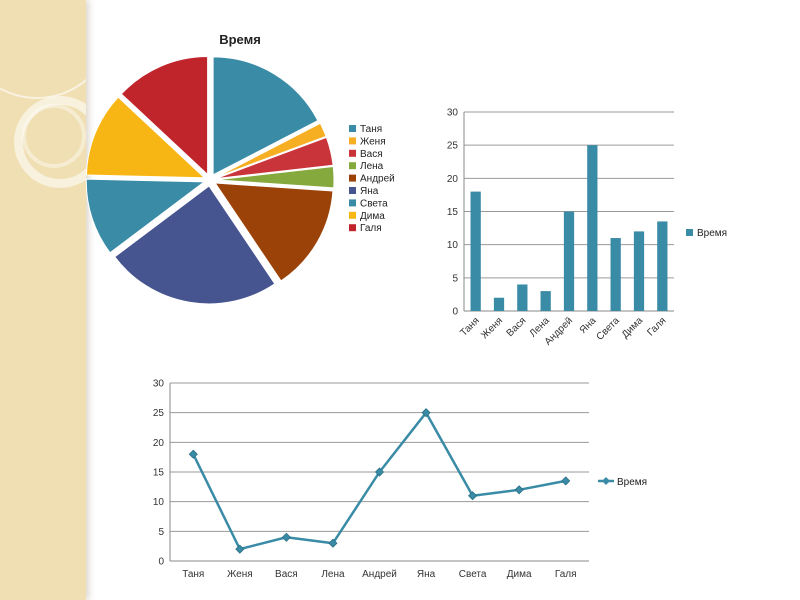 The width and height of the screenshot is (800, 600). I want to click on line-chart-x-tick-labels: Таня Женя Вася Лена Андрей Яна Света Дима Галя, so click(379, 574).